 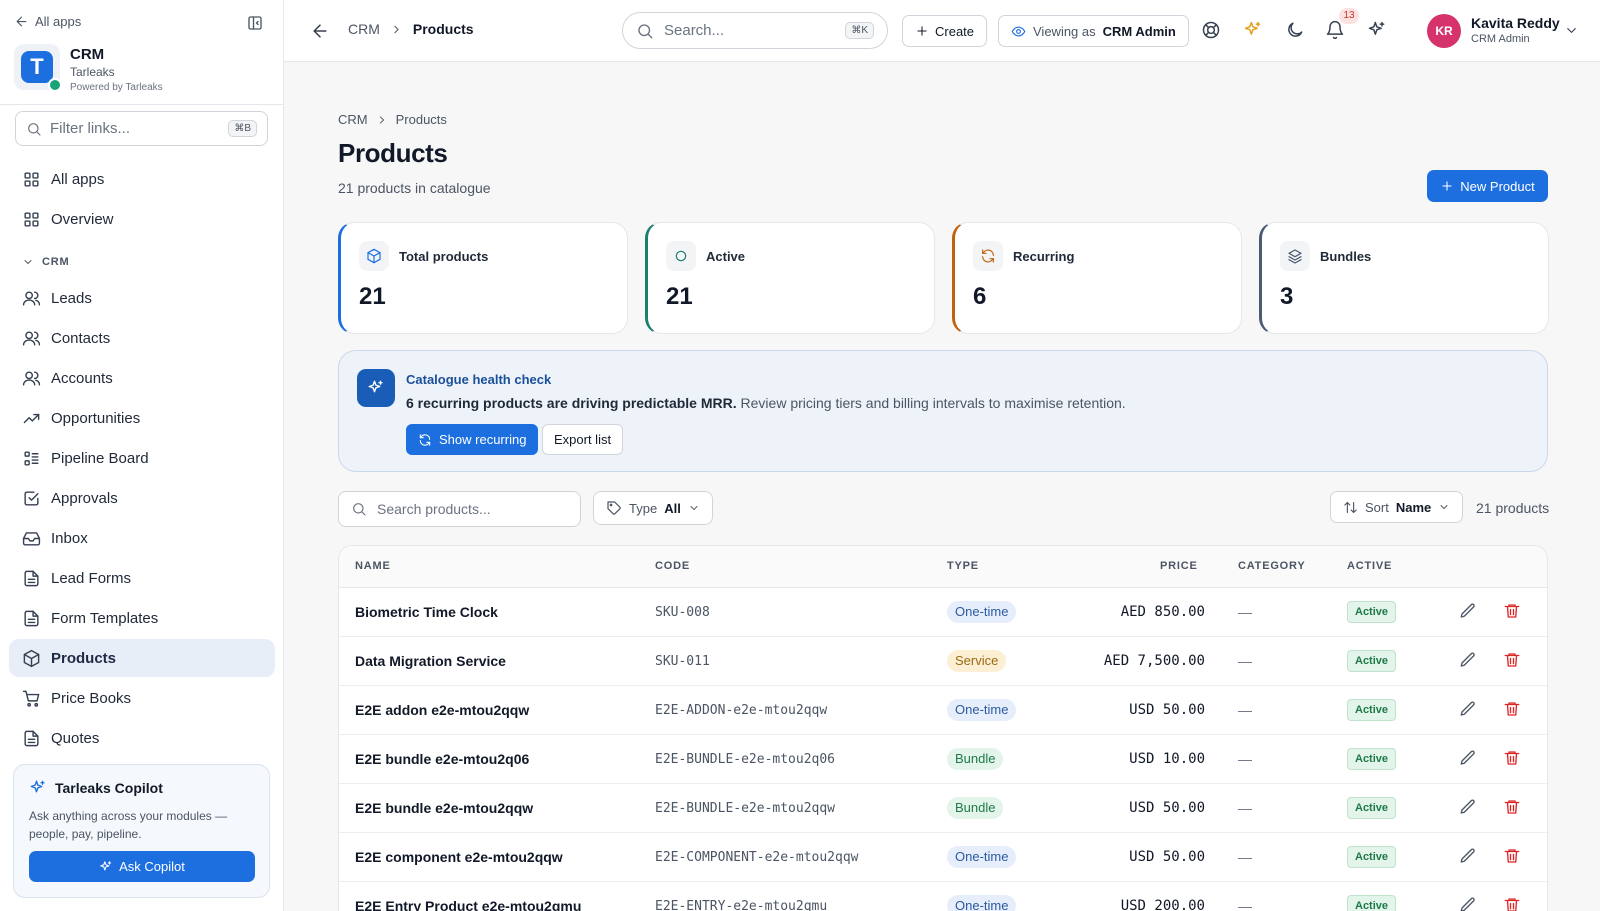 I want to click on product-category: —, so click(x=1245, y=759).